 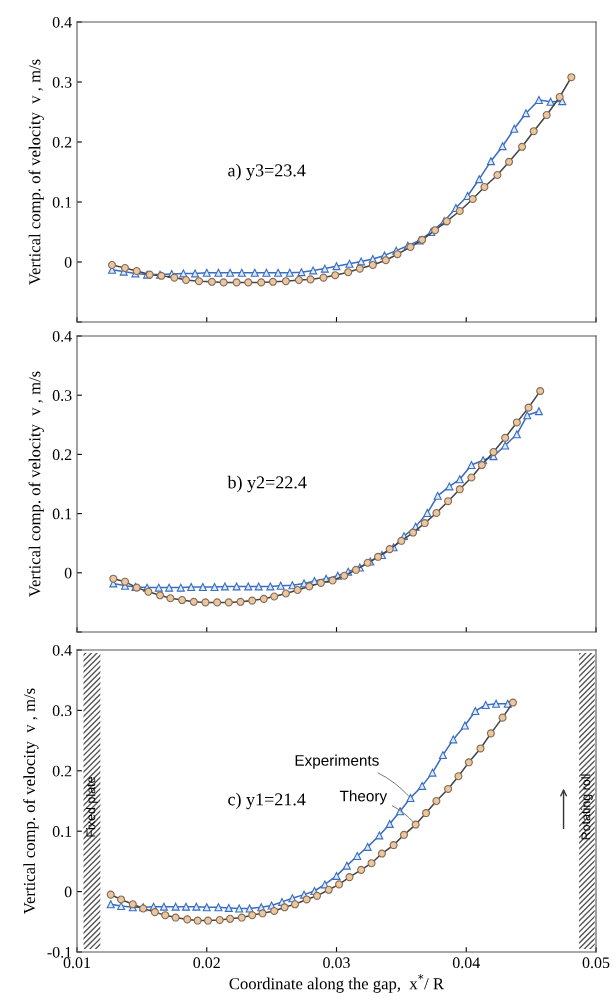 I want to click on annotation: c) y1=21.4, so click(x=267, y=801).